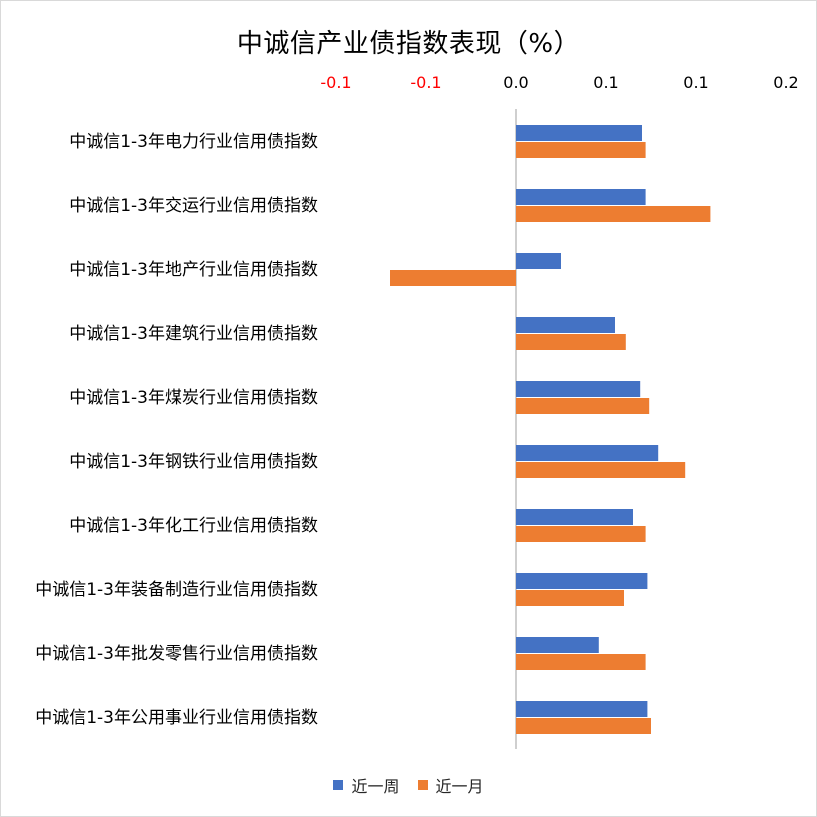 The width and height of the screenshot is (817, 817). I want to click on category-label: 中诚信1-3年化工行业信用债指数, so click(193, 526).